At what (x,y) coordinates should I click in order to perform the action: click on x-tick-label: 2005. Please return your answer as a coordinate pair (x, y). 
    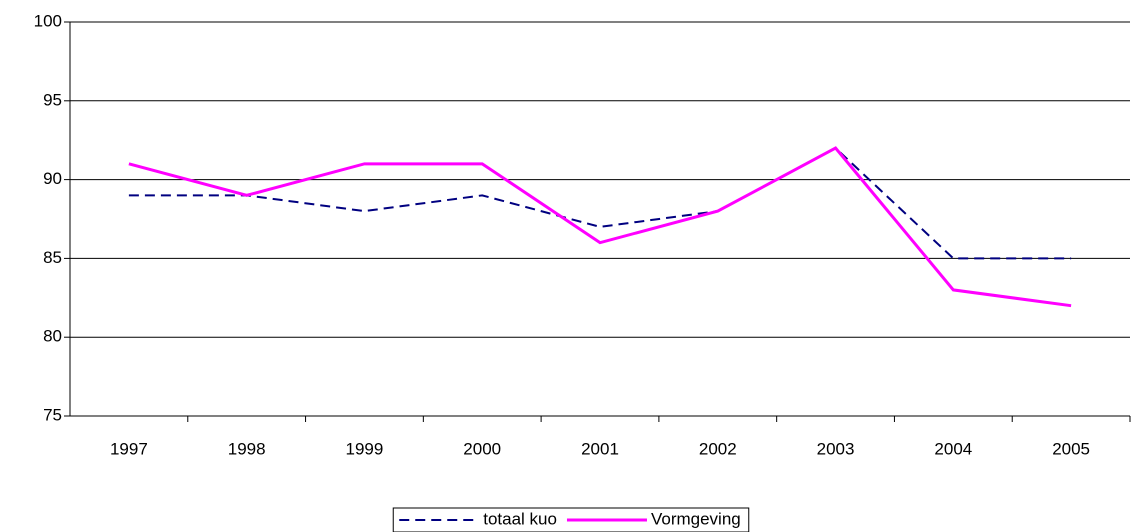
    Looking at the image, I should click on (1071, 448).